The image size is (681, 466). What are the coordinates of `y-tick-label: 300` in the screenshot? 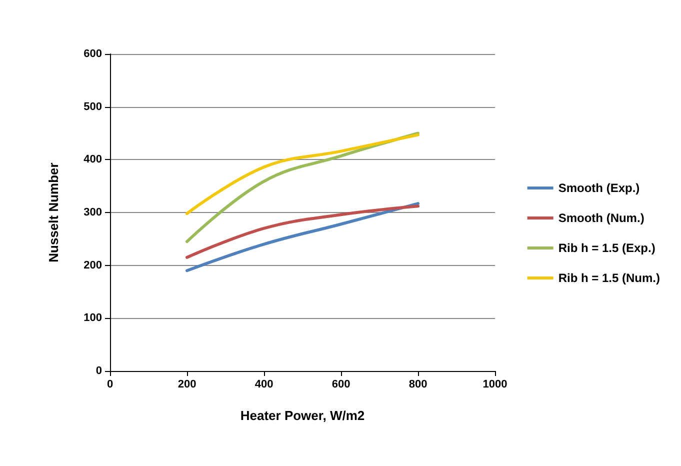 It's located at (93, 212).